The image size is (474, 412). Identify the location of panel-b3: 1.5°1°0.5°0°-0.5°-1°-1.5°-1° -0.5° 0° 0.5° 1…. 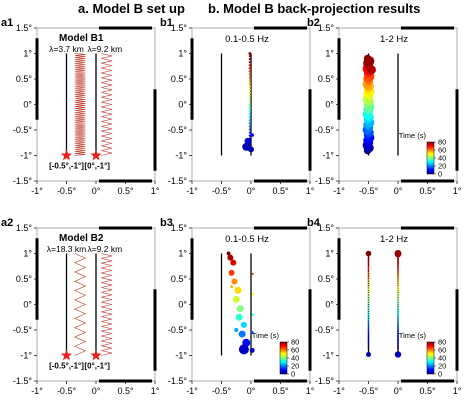
(237, 306).